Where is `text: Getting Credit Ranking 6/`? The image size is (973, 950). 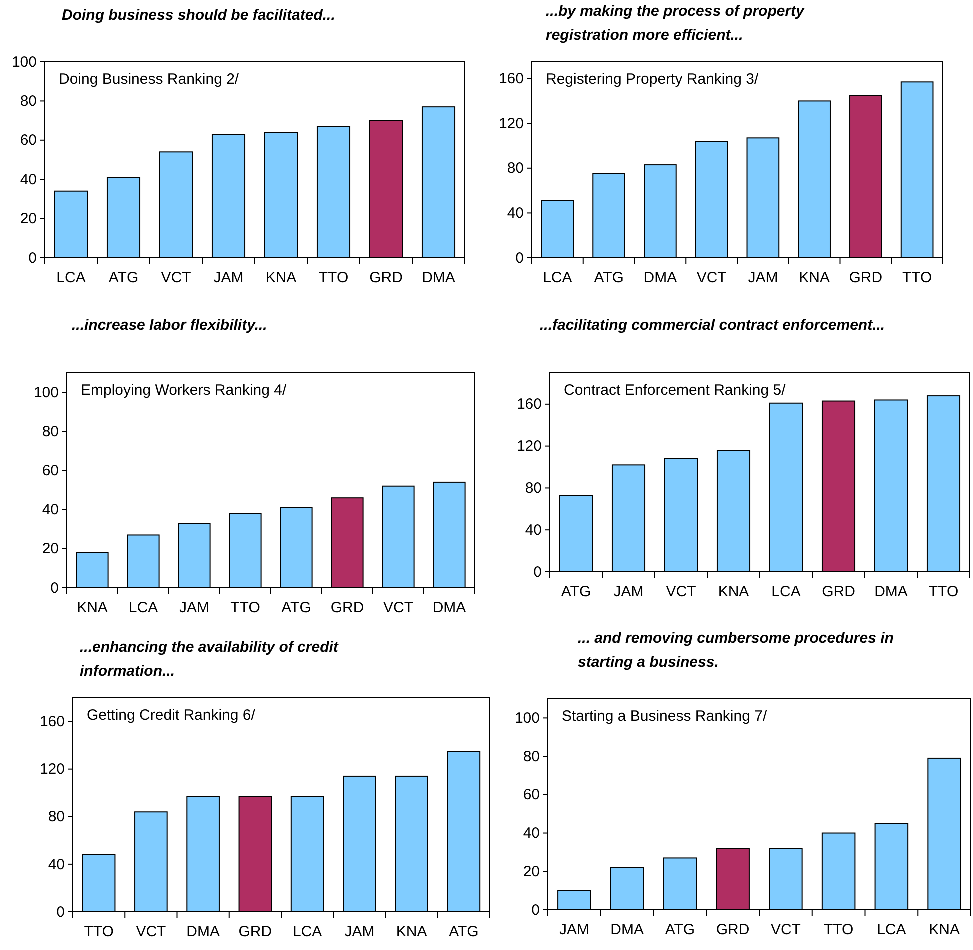 text: Getting Credit Ranking 6/ is located at coordinates (171, 715).